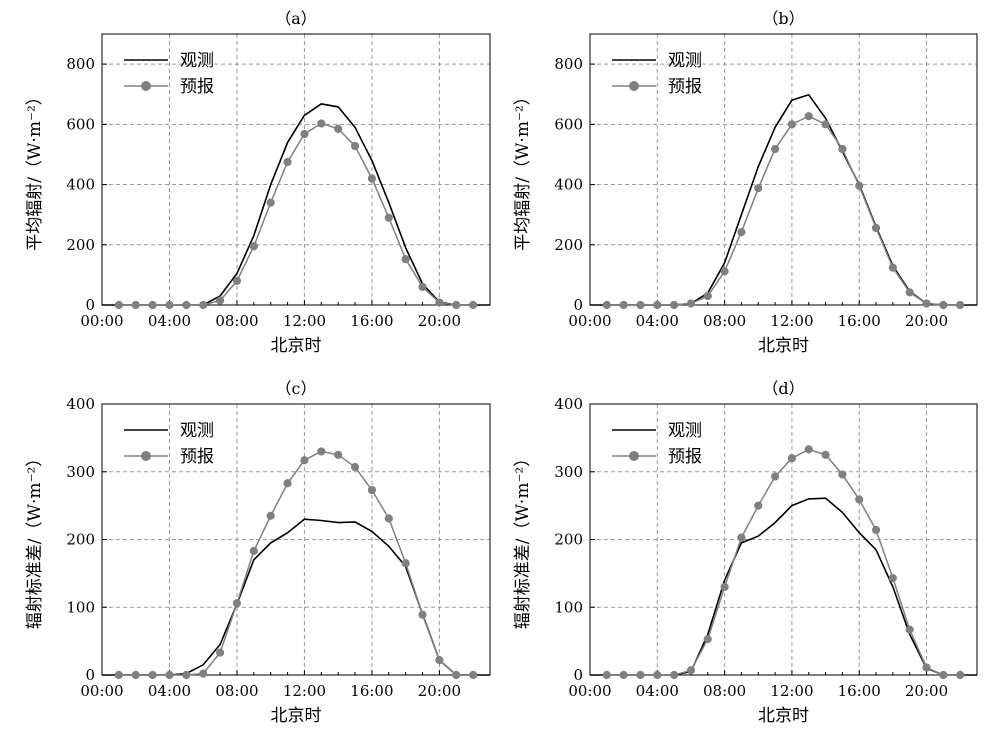 The height and width of the screenshot is (747, 1000). I want to click on x-axis-label: 北京时, so click(296, 346).